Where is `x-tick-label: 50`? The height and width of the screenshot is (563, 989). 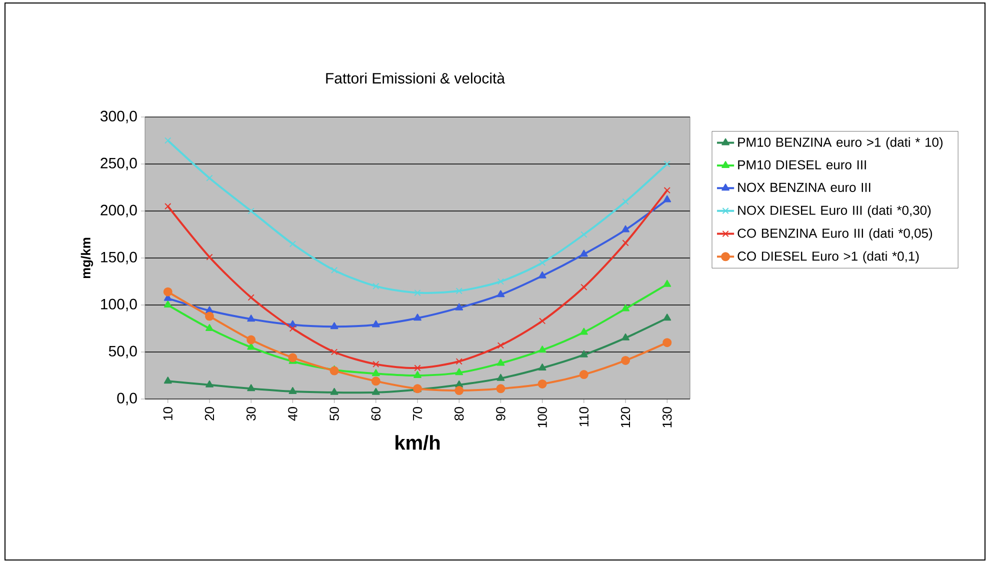
x-tick-label: 50 is located at coordinates (334, 413).